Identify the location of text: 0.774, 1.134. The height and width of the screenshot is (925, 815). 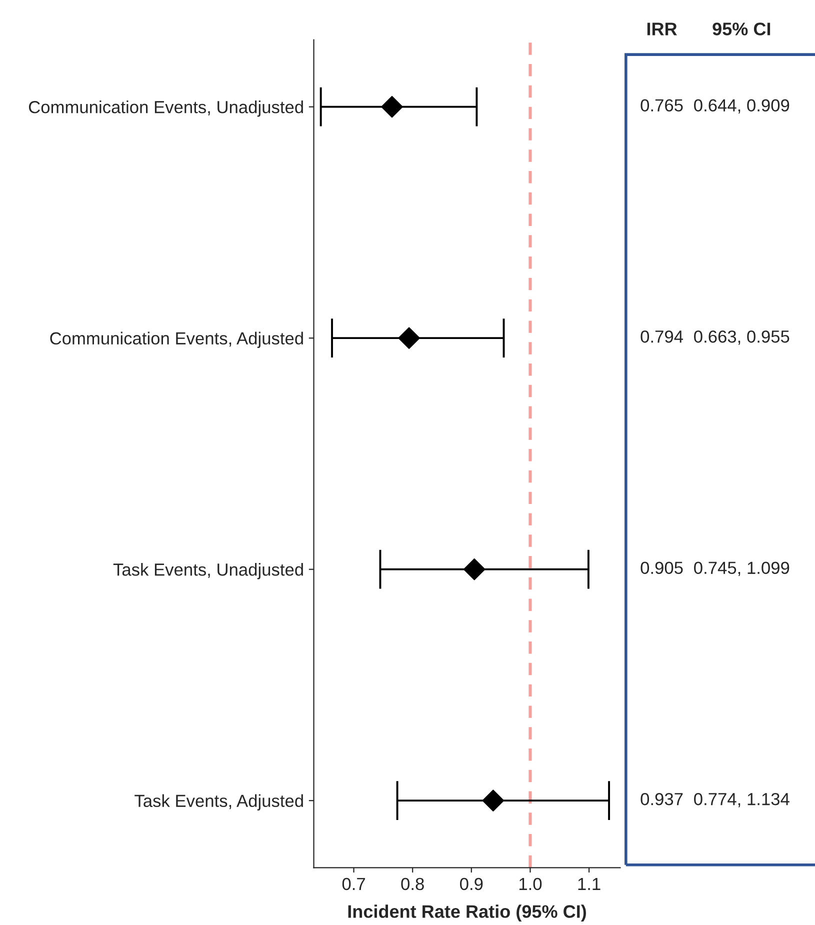
(742, 800).